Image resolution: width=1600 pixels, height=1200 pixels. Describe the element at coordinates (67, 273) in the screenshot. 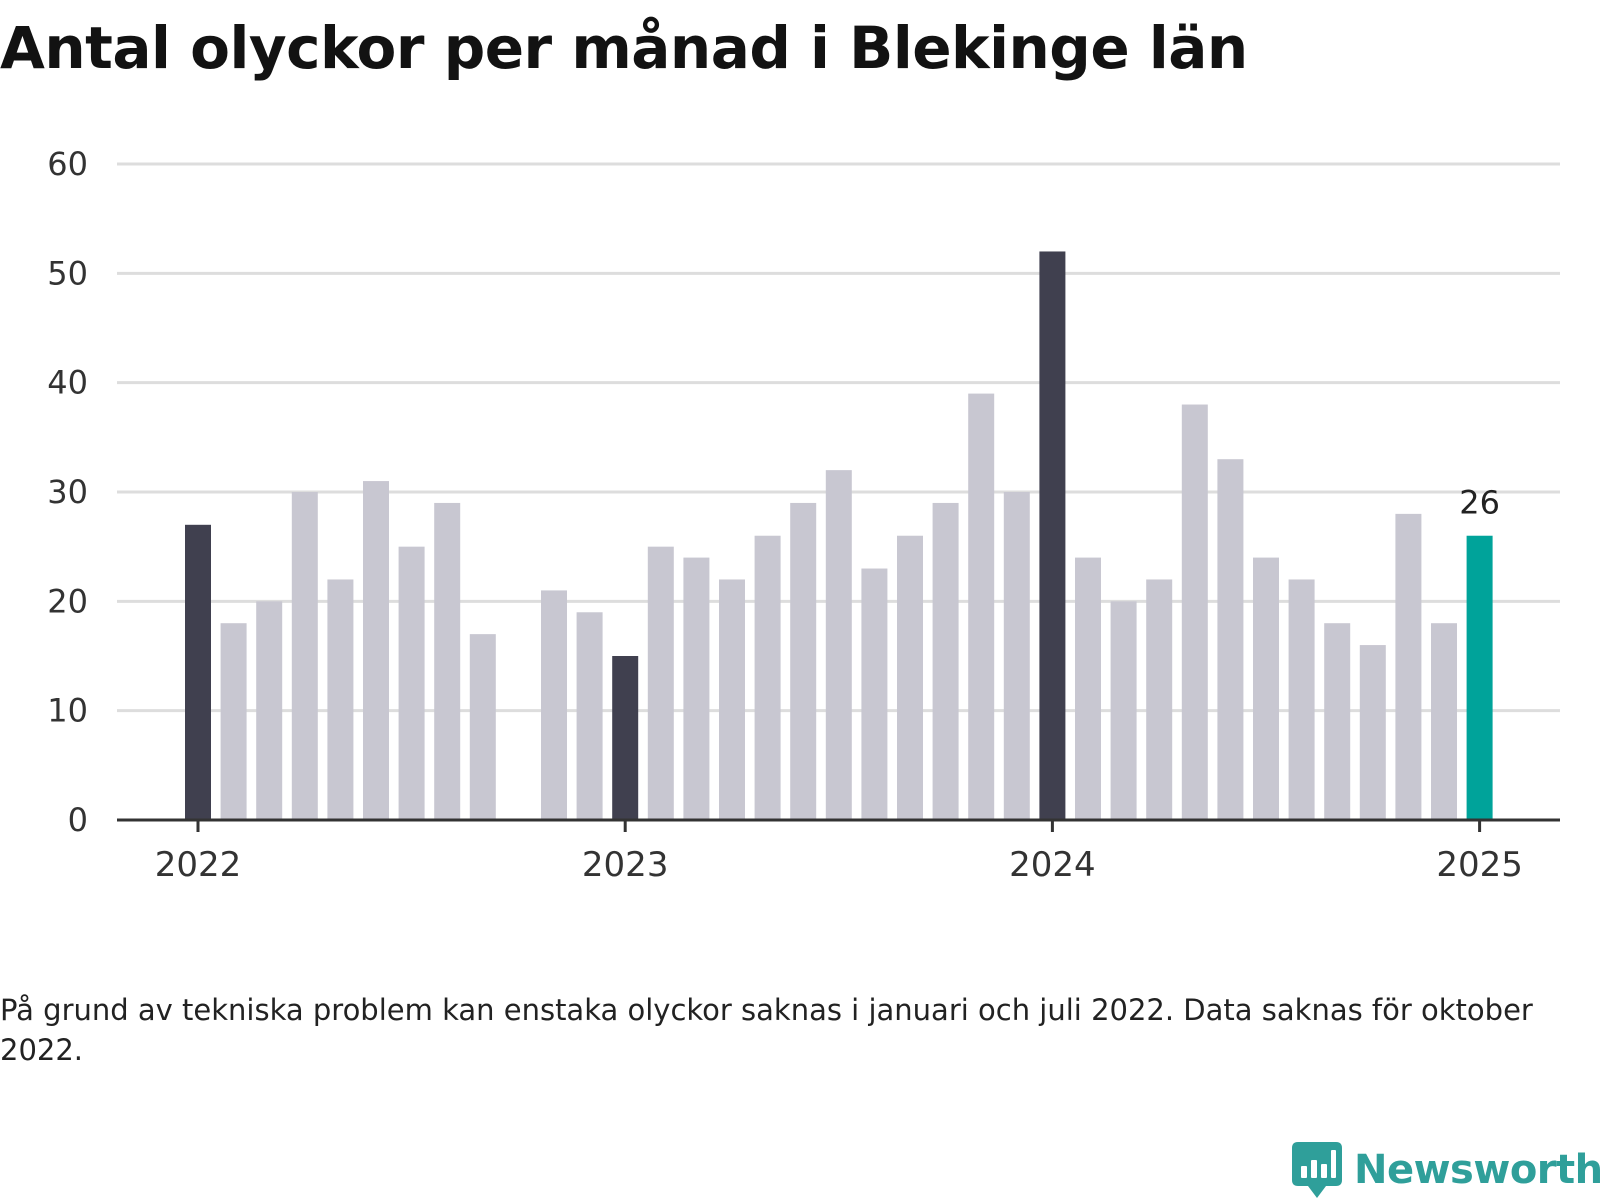

I see `y-tick-label-50: 50` at that location.